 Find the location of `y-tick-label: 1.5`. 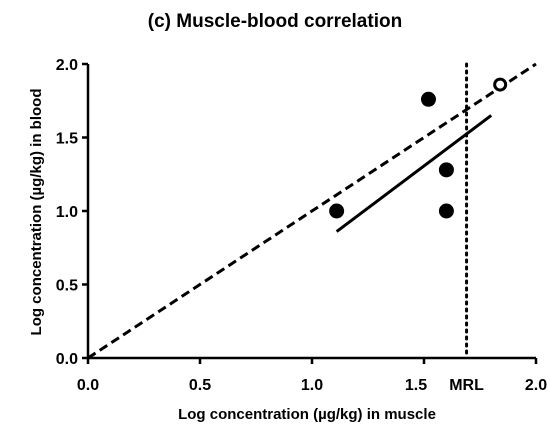

y-tick-label: 1.5 is located at coordinates (67, 139).